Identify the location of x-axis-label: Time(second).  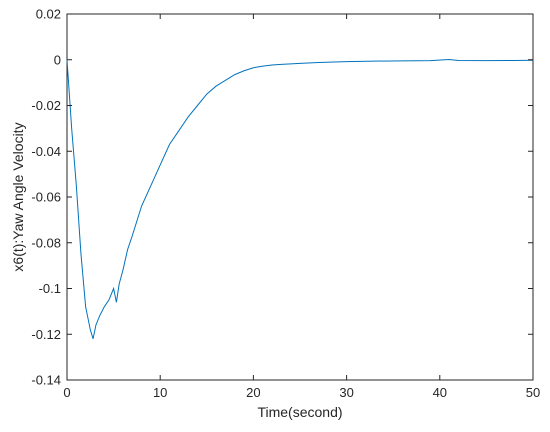
(299, 412).